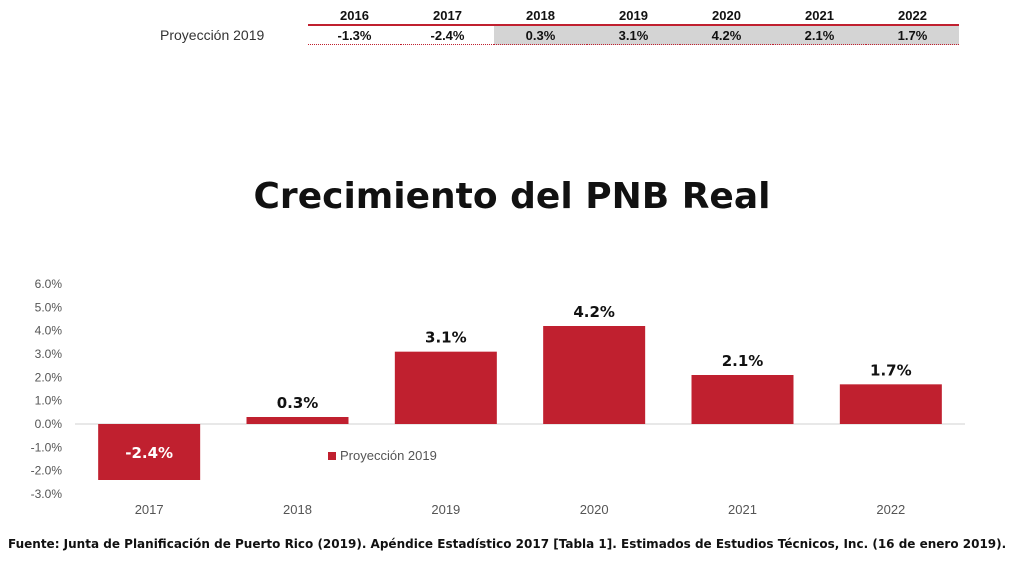  What do you see at coordinates (49, 401) in the screenshot?
I see `y-tick-label: 1.0%` at bounding box center [49, 401].